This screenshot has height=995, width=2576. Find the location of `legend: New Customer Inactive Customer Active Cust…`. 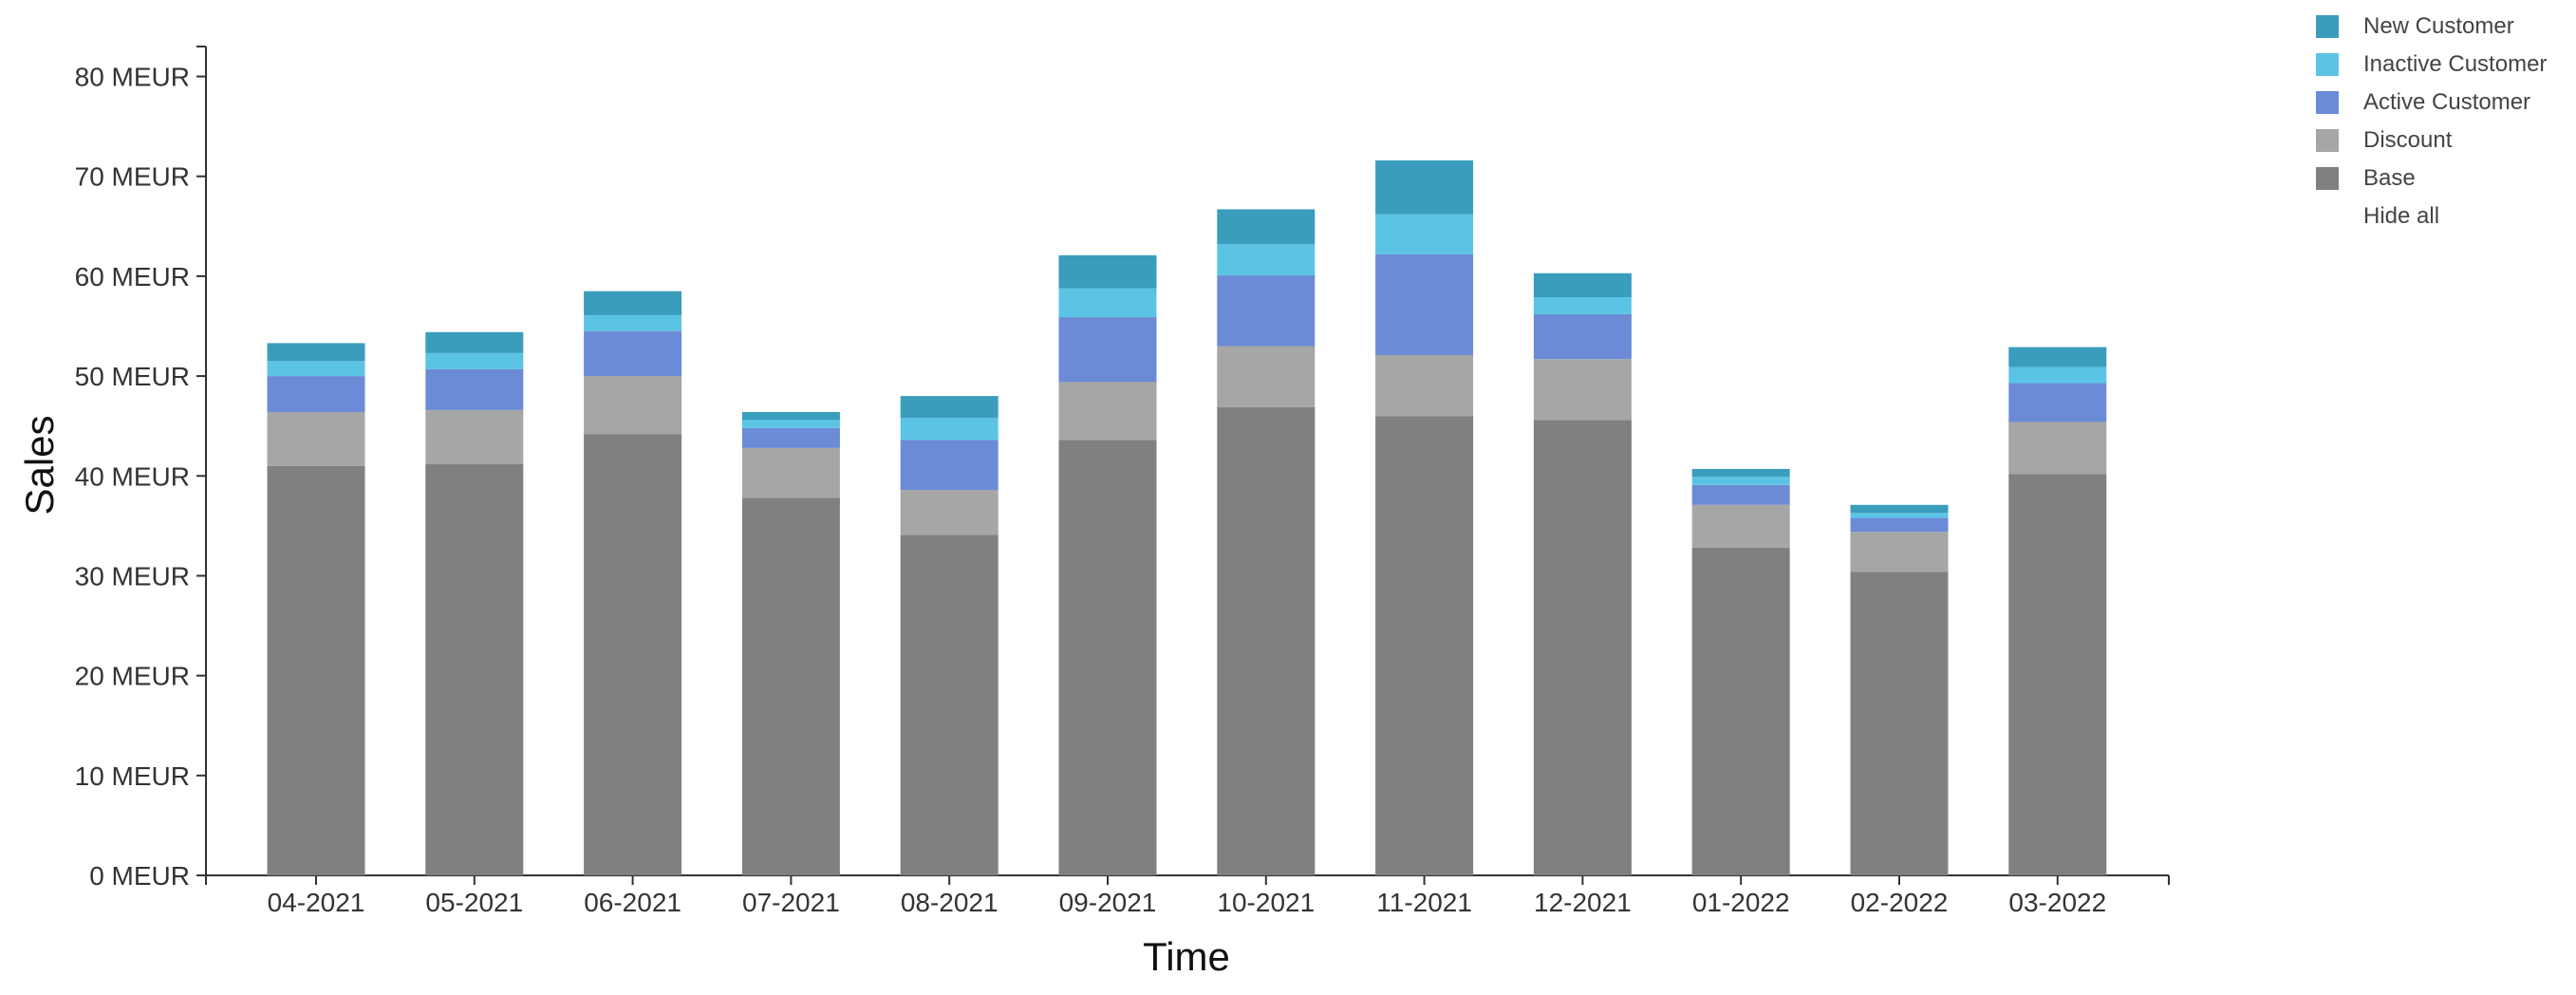

legend: New Customer Inactive Customer Active Cust… is located at coordinates (2431, 122).